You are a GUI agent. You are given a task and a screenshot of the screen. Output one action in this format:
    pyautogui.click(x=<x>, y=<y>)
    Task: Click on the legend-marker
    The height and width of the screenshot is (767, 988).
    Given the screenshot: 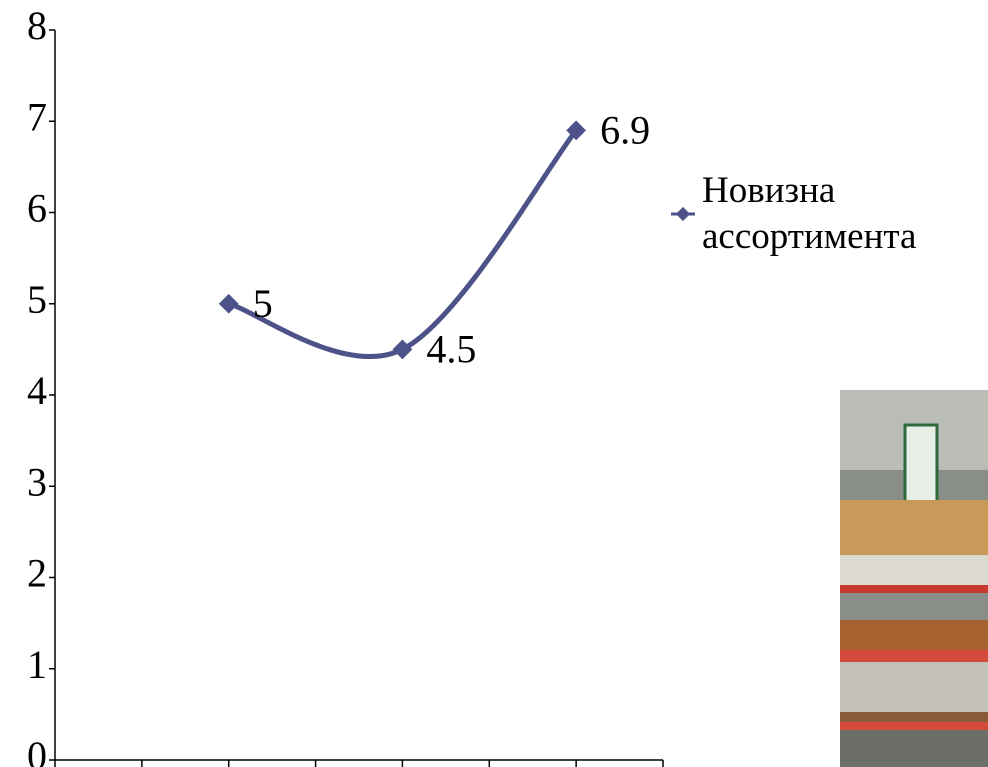 What is the action you would take?
    pyautogui.click(x=683, y=214)
    